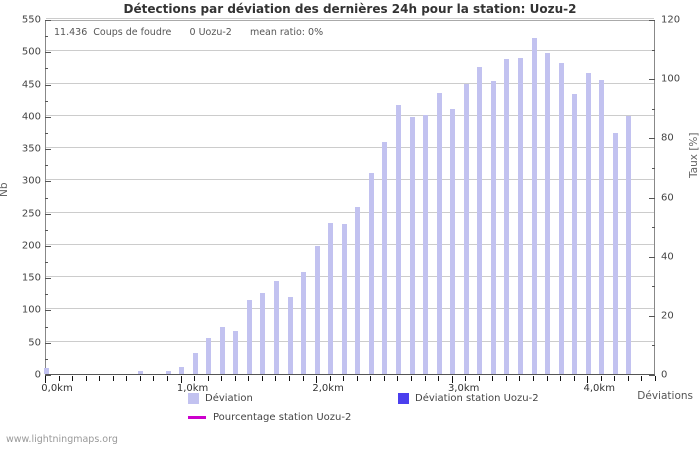 Image resolution: width=700 pixels, height=450 pixels. Describe the element at coordinates (477, 398) in the screenshot. I see `legend-label: Déviation station Uozu-2` at that location.